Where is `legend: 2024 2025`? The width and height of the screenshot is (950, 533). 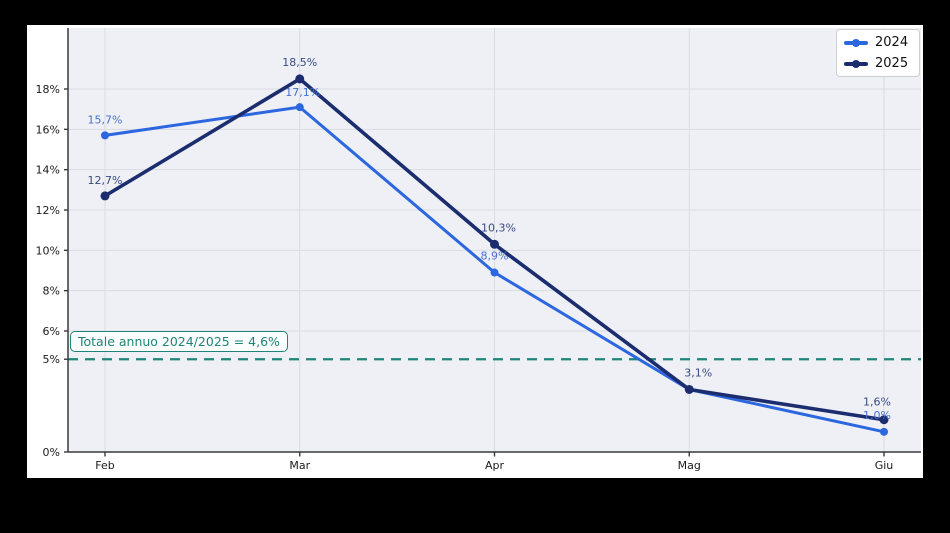 legend: 2024 2025 is located at coordinates (878, 53).